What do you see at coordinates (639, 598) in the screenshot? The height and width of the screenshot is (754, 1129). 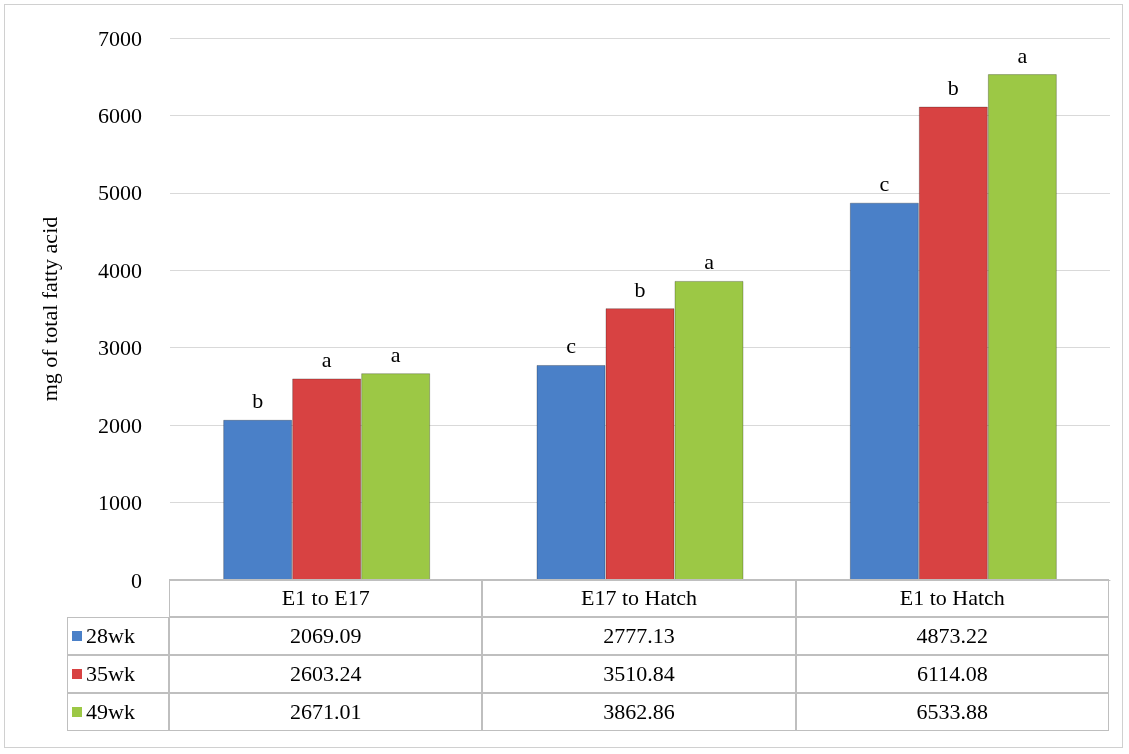 I see `x-tick-label: E17 to Hatch` at bounding box center [639, 598].